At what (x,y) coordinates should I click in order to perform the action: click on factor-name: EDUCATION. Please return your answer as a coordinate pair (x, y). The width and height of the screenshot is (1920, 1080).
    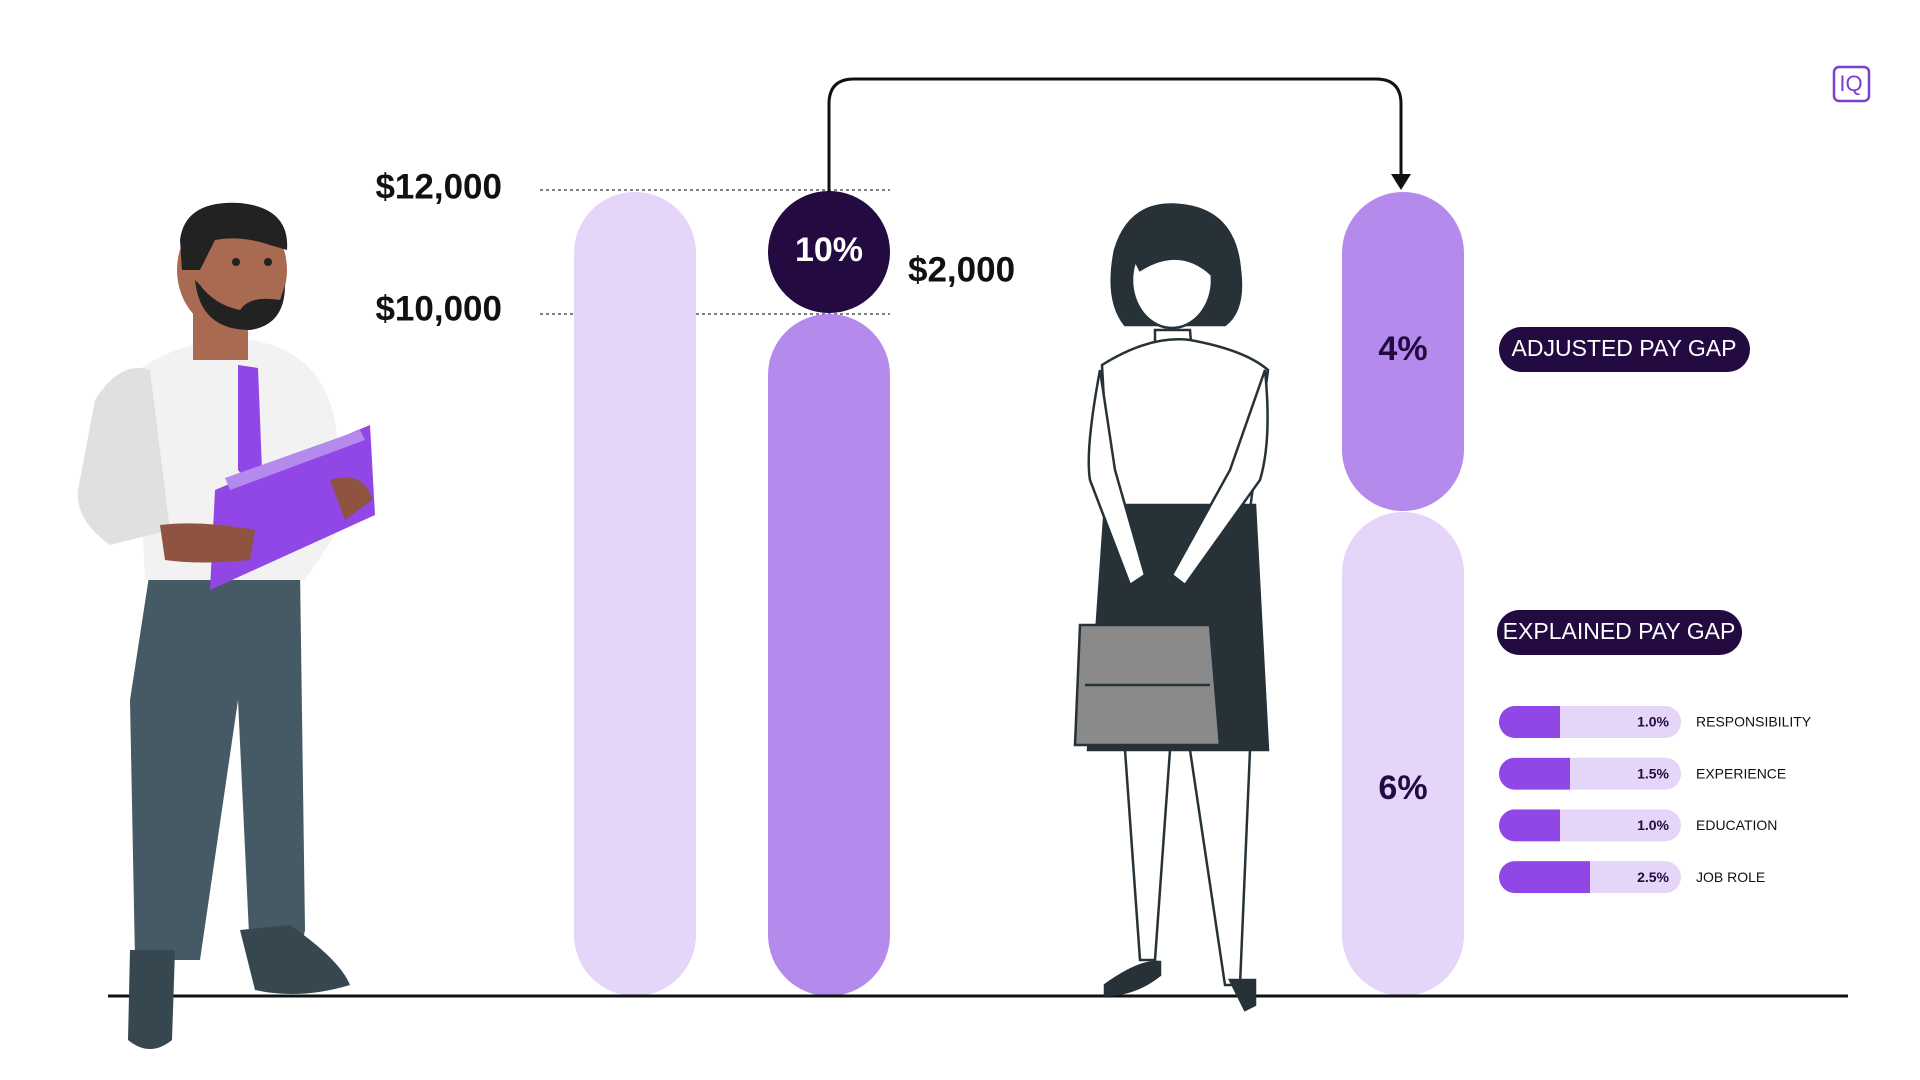
    Looking at the image, I should click on (1736, 825).